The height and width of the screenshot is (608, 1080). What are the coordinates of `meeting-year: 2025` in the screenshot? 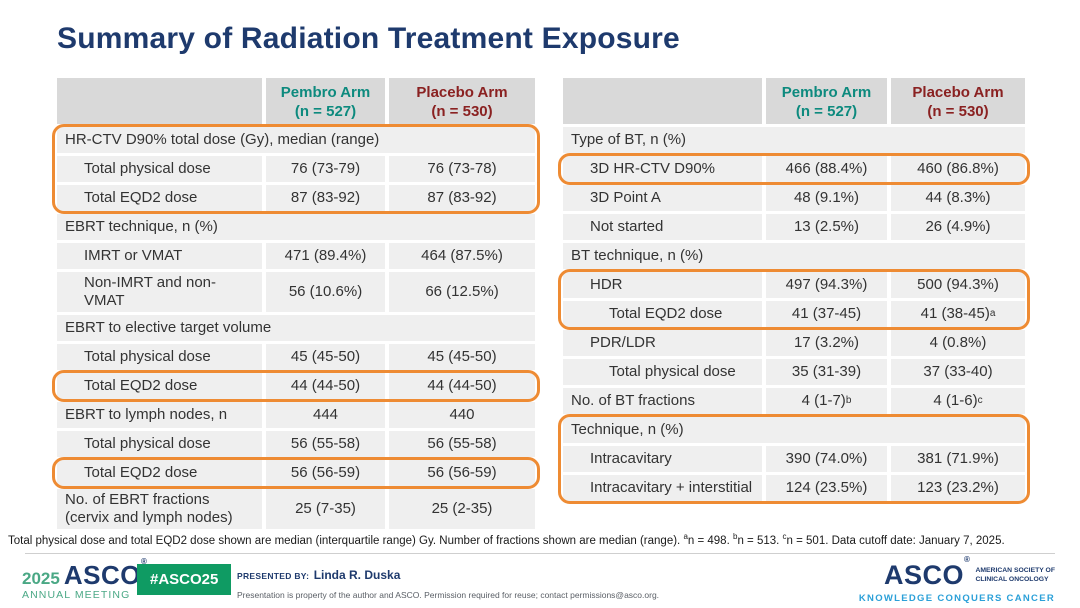 It's located at (41, 578).